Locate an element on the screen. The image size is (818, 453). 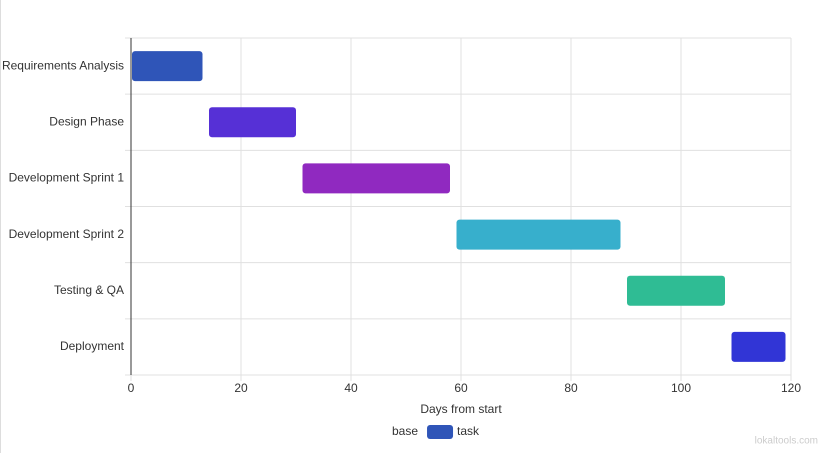
y-tick-label: Development Sprint 2 is located at coordinates (67, 234).